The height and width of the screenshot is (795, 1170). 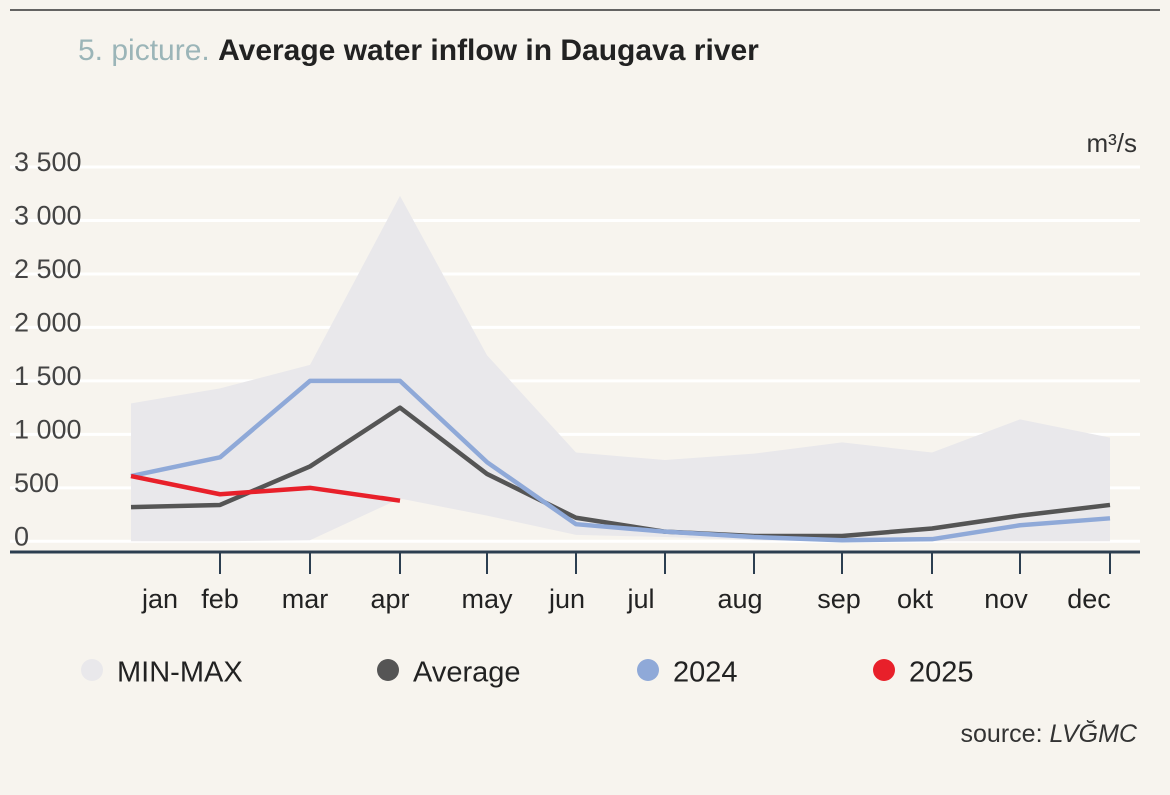 I want to click on x-tick-label: jul, so click(x=640, y=599).